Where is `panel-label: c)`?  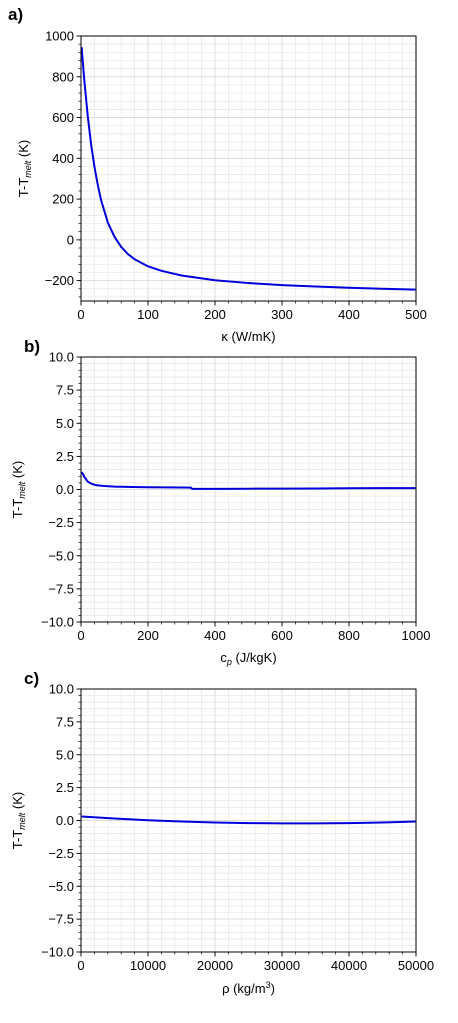
panel-label: c) is located at coordinates (31, 678).